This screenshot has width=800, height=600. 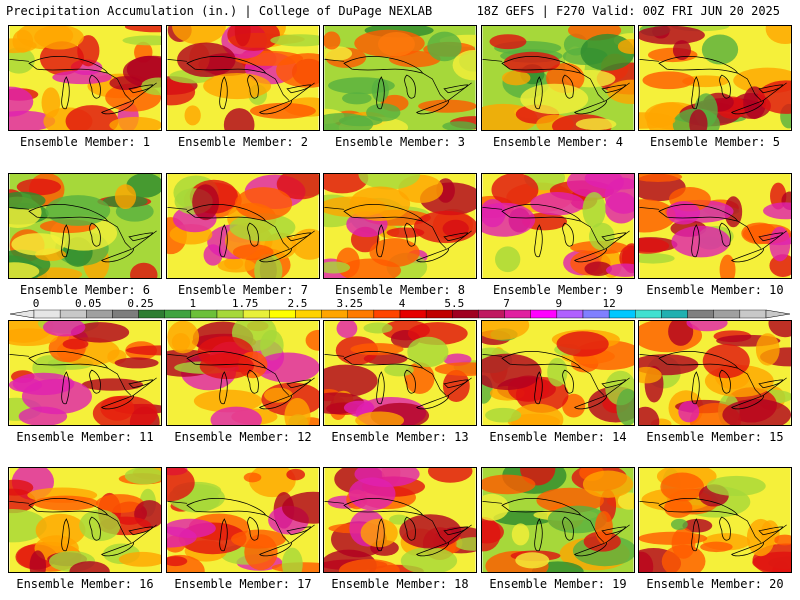 I want to click on colorbar-tick-label: 3.25, so click(x=349, y=303).